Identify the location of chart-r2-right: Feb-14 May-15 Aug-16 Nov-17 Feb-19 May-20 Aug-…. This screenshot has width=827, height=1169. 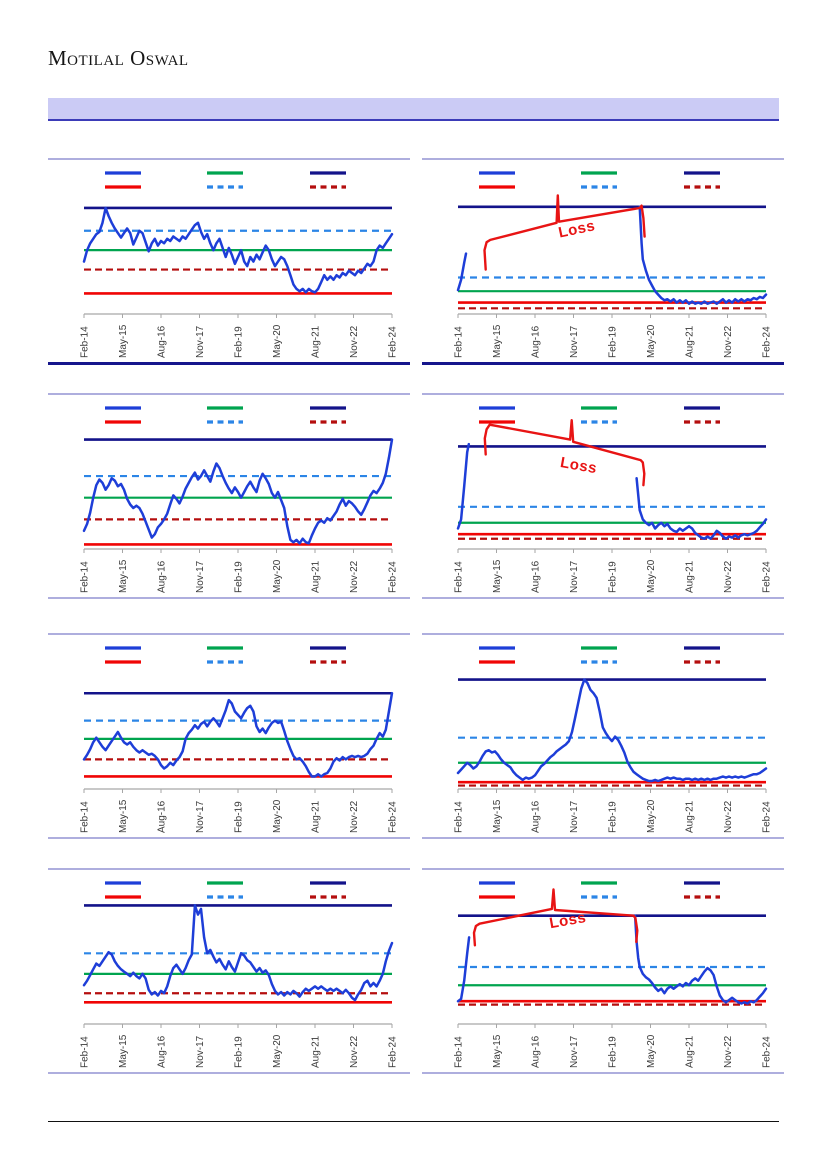
(603, 496).